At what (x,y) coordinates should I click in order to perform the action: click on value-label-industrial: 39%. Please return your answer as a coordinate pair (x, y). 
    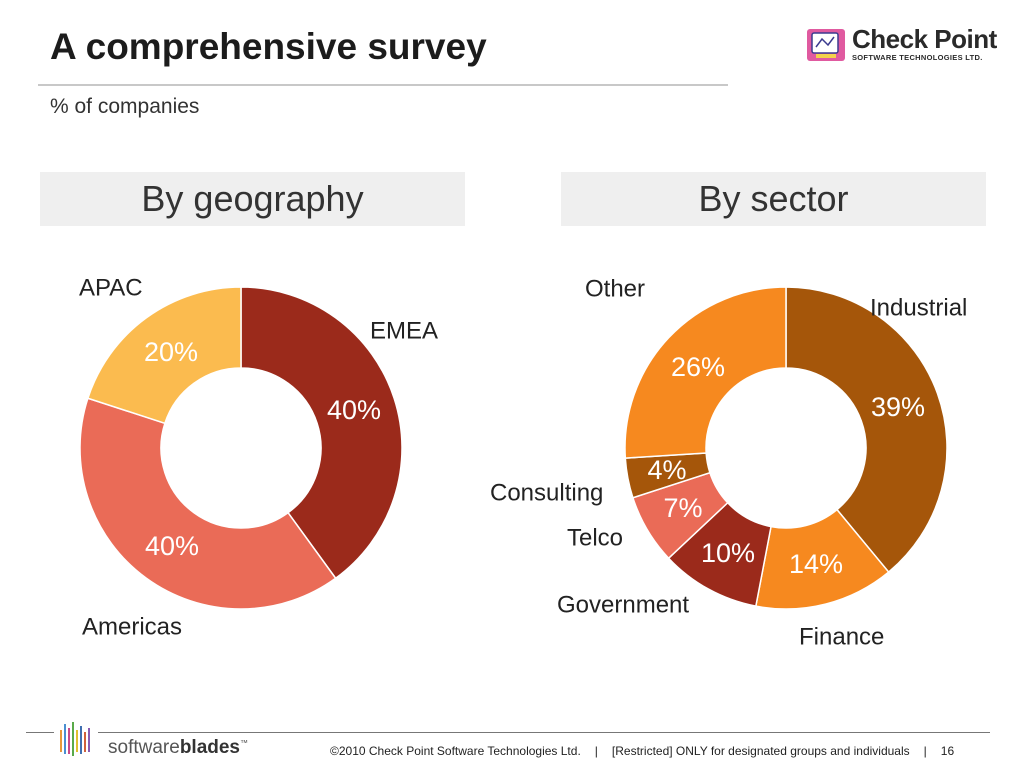
    Looking at the image, I should click on (898, 407).